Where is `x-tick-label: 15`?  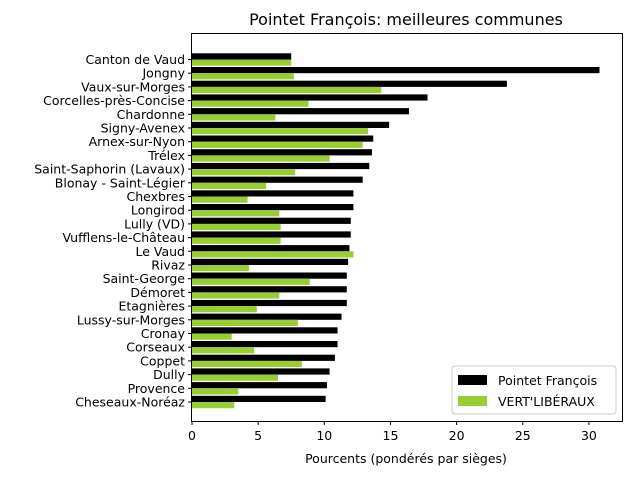 x-tick-label: 15 is located at coordinates (391, 435).